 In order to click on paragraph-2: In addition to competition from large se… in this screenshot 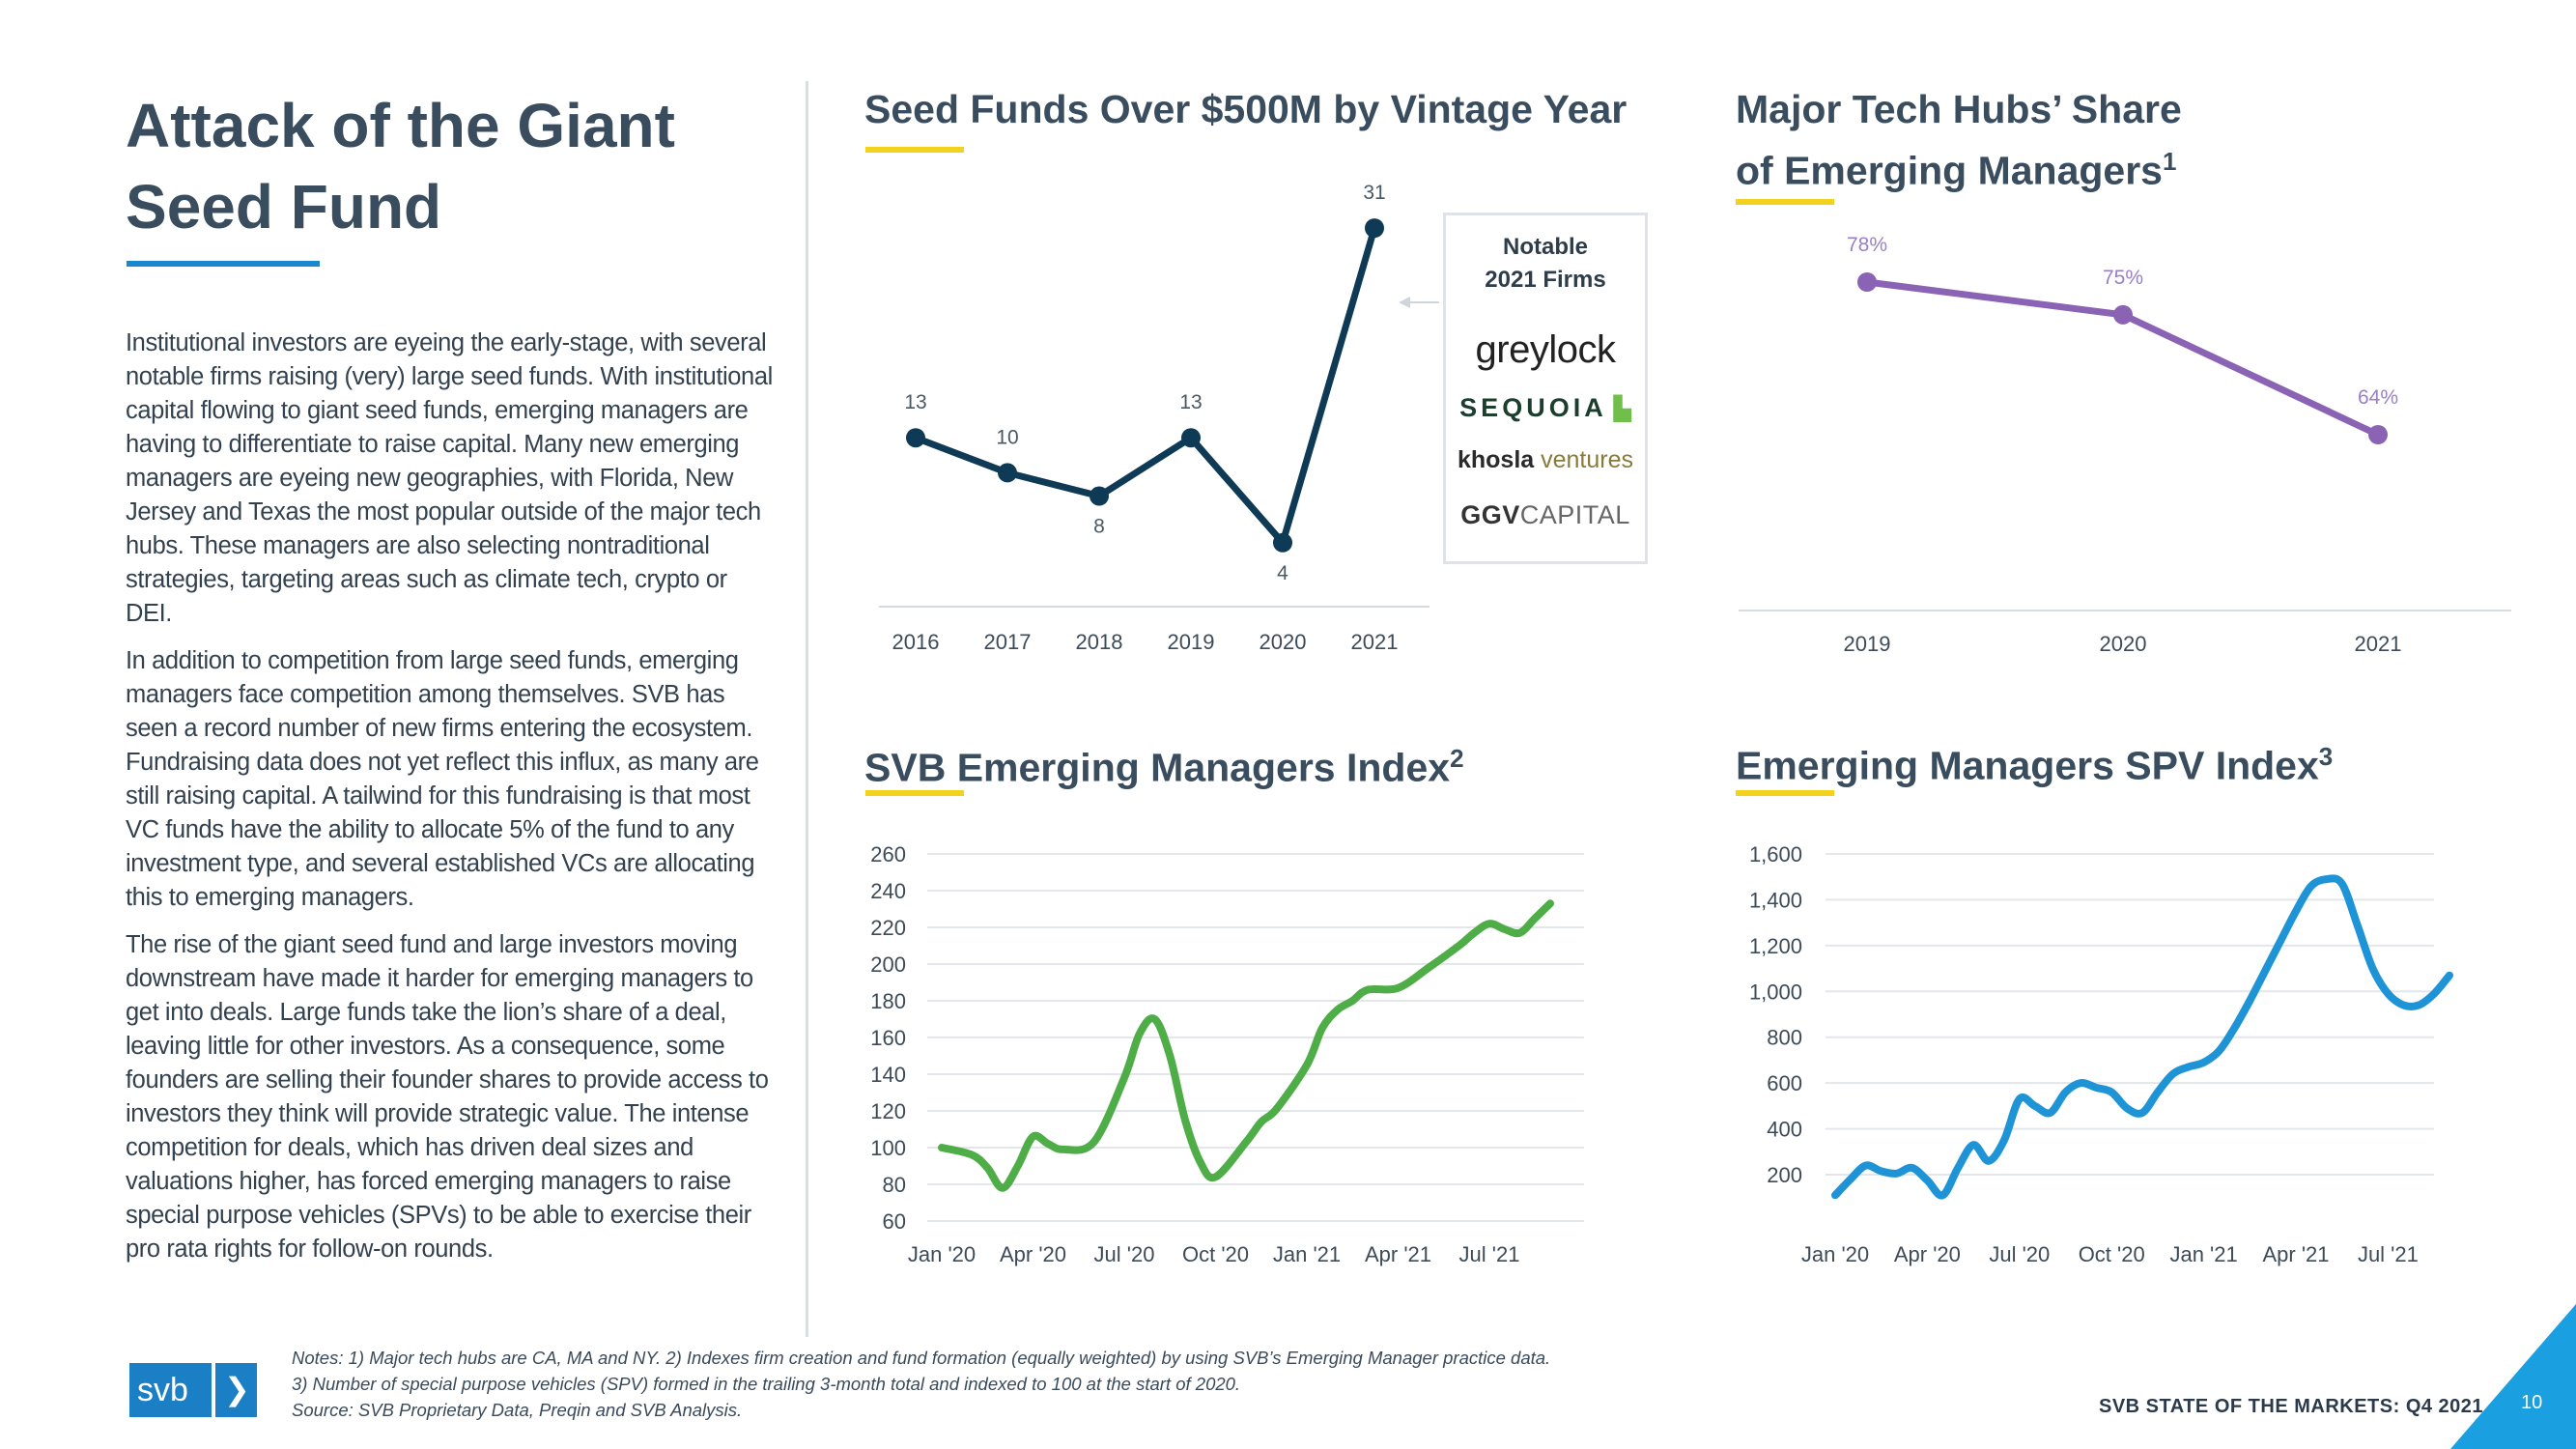, I will do `click(442, 779)`.